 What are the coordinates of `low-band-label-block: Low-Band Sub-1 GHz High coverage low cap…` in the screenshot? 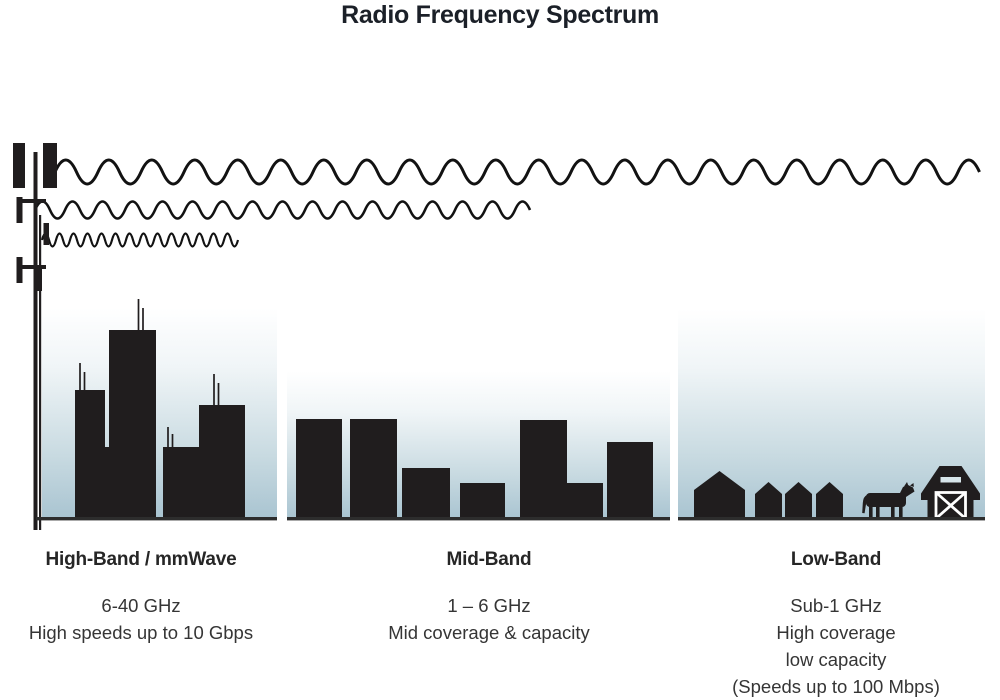 It's located at (836, 624).